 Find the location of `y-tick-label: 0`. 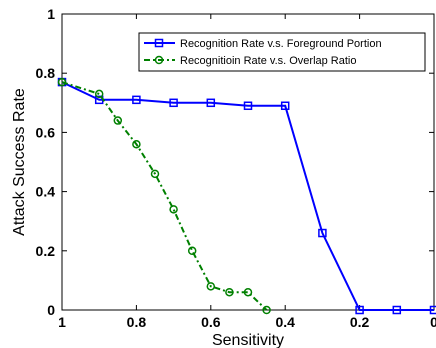

y-tick-label: 0 is located at coordinates (51, 310).